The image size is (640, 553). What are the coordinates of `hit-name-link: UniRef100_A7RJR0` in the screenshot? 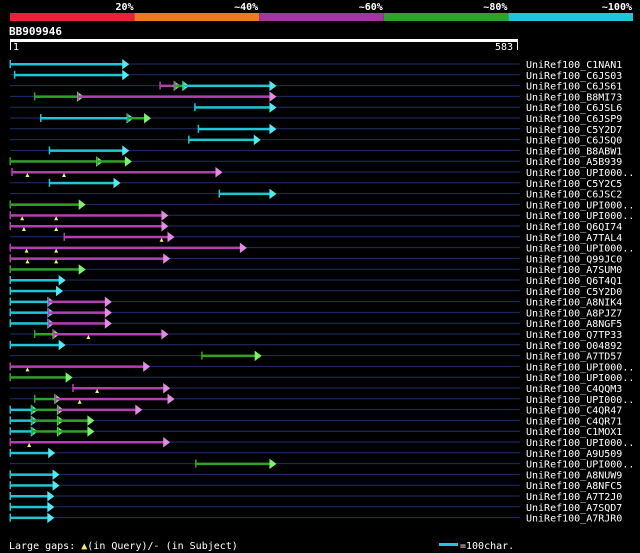 It's located at (574, 519).